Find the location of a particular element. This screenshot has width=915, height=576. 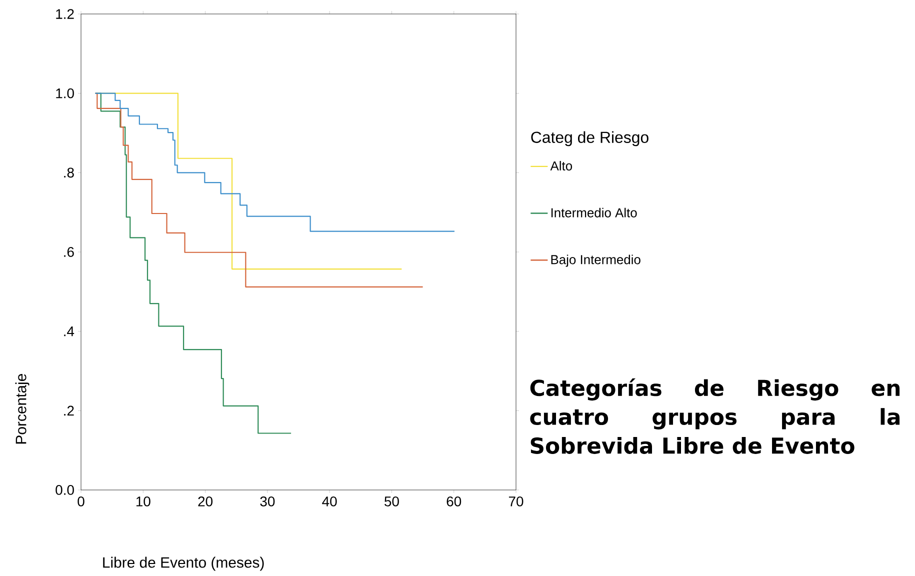

x-tick-label: 0 is located at coordinates (81, 501).